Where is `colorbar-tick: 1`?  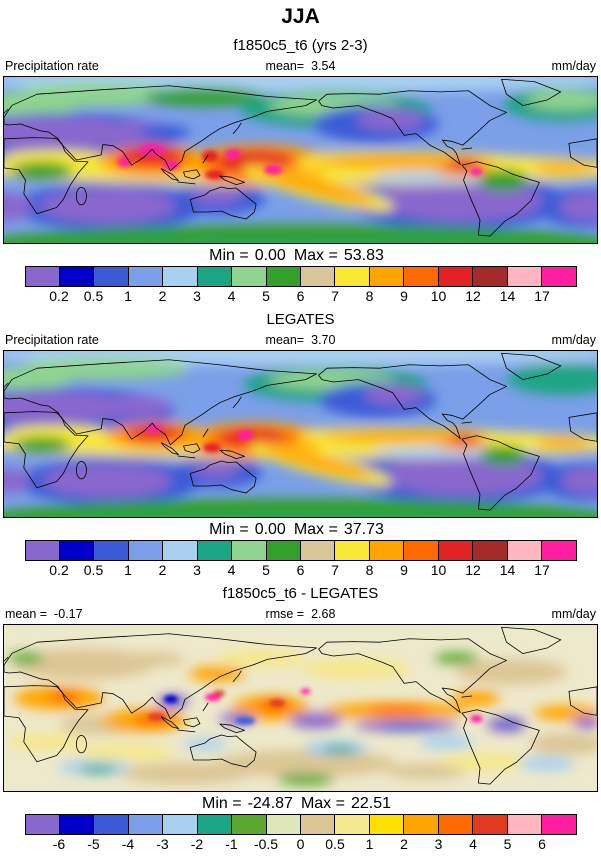 colorbar-tick: 1 is located at coordinates (128, 570).